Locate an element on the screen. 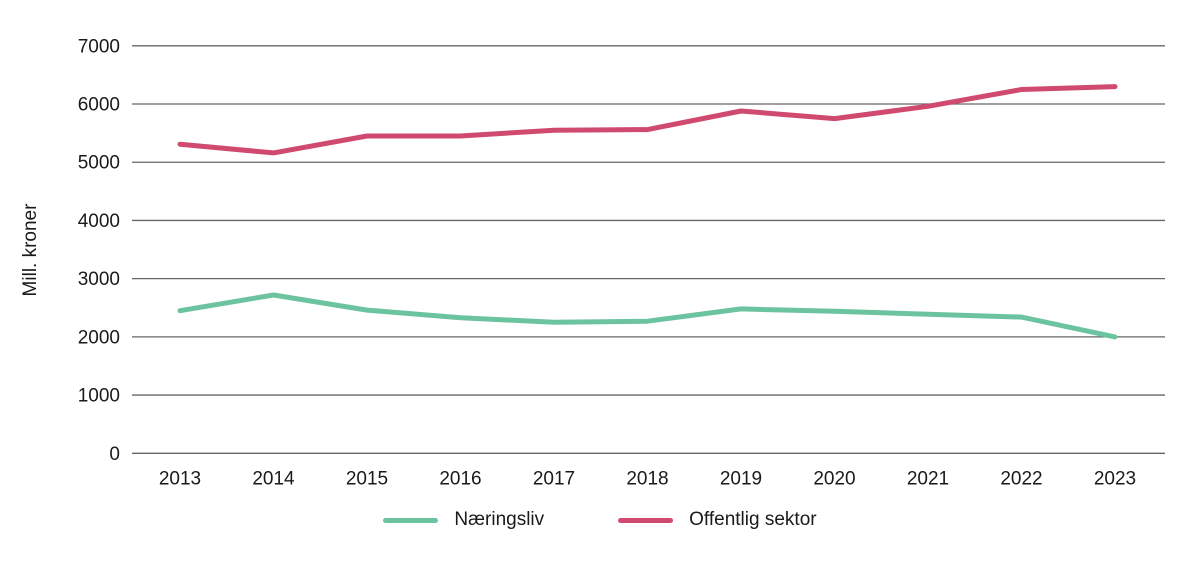 This screenshot has height=568, width=1200. x-tick-label: 2017 is located at coordinates (554, 479).